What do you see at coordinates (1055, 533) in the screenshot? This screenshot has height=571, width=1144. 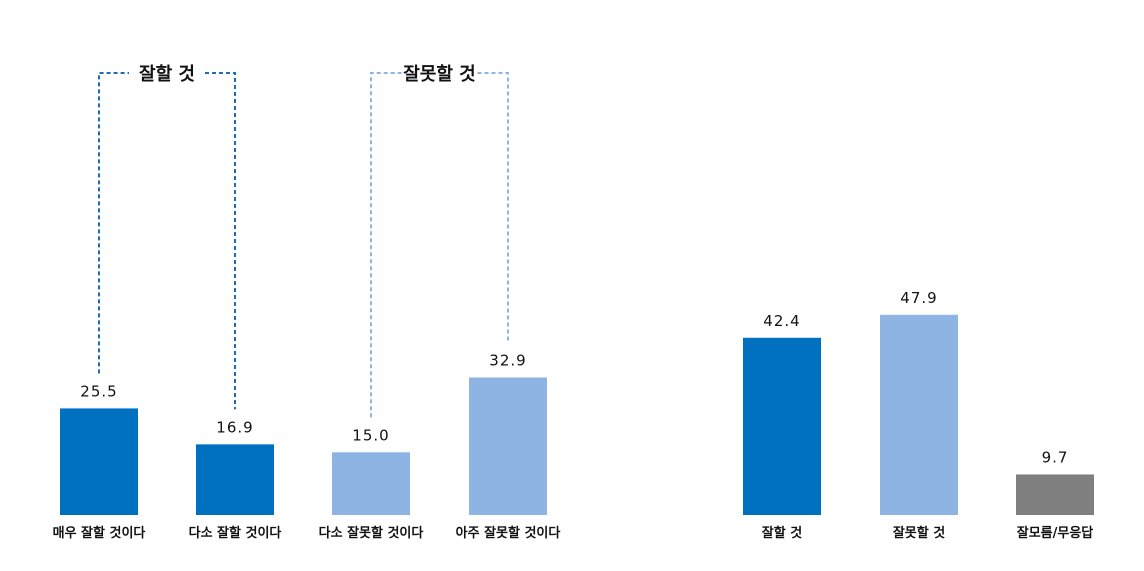 I see `category-label-2-3: 잘모름/무응답` at bounding box center [1055, 533].